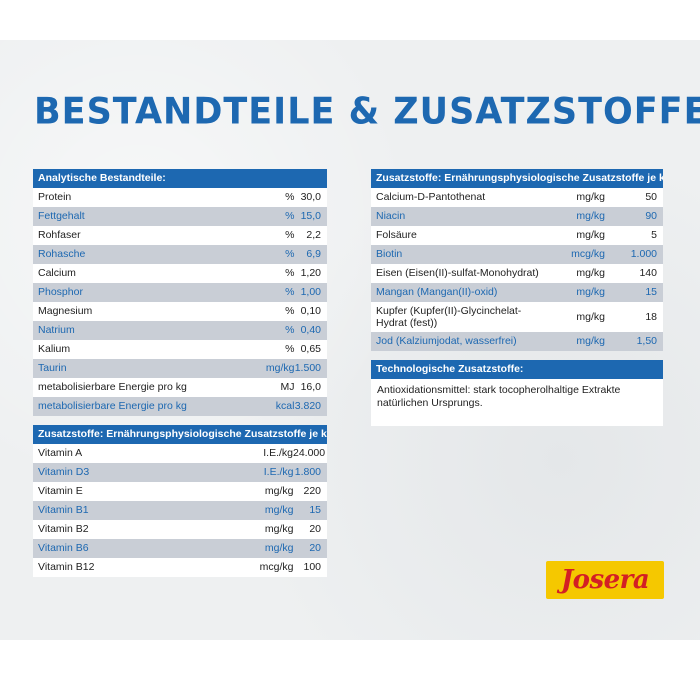 The height and width of the screenshot is (700, 700). I want to click on table-row: Protein% 30,0, so click(180, 197).